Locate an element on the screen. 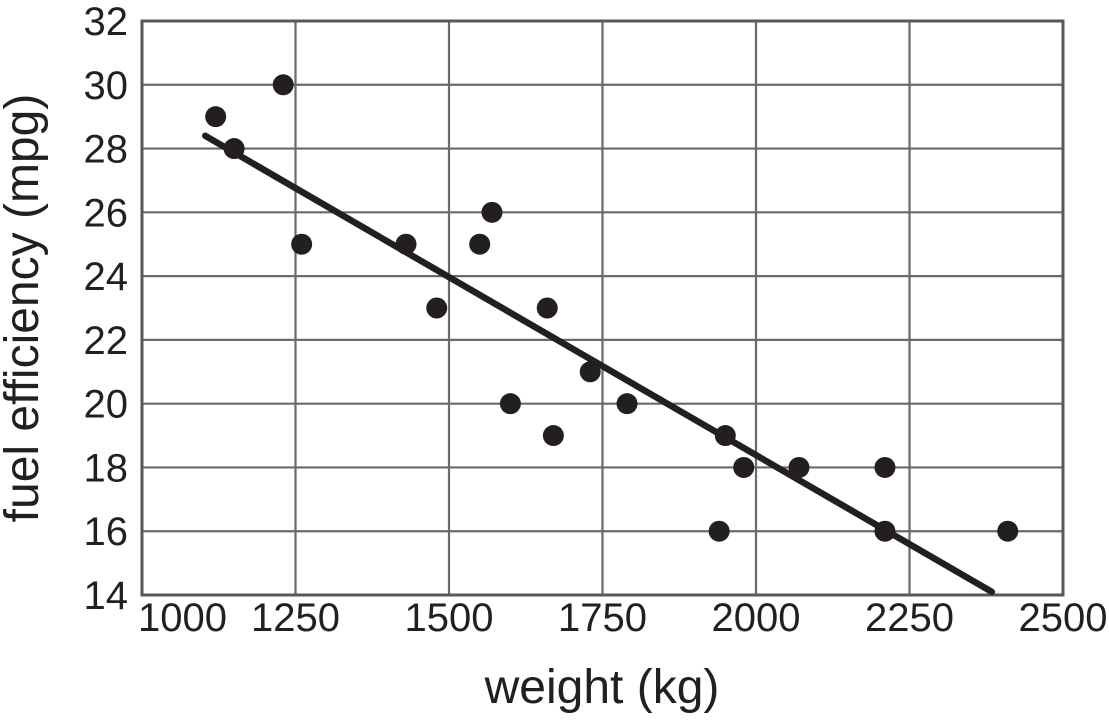  y-tick-label: 20 is located at coordinates (106, 405).